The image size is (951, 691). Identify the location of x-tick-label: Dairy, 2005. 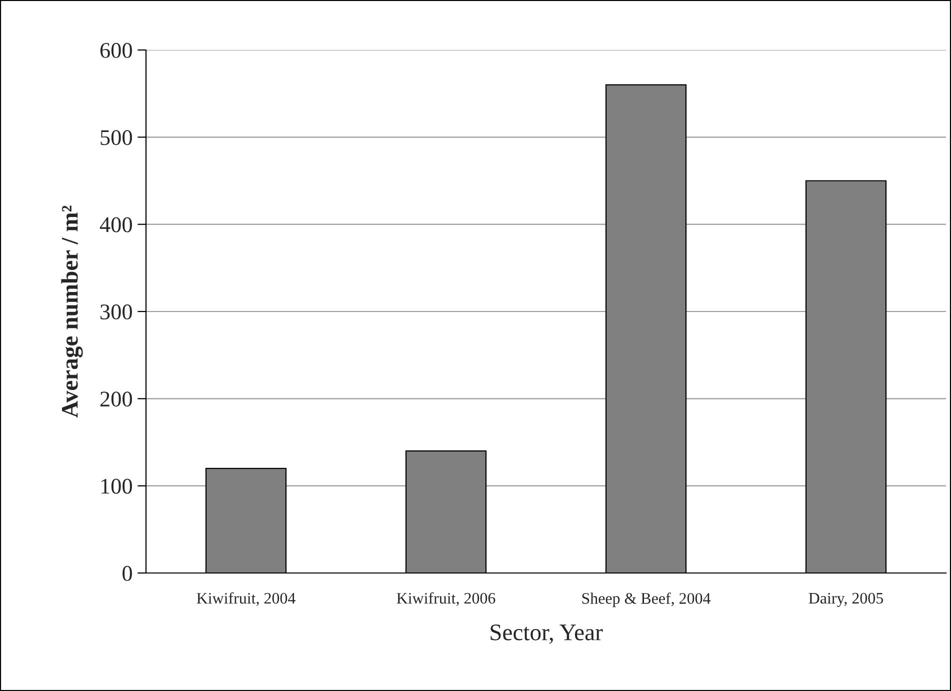
(846, 599).